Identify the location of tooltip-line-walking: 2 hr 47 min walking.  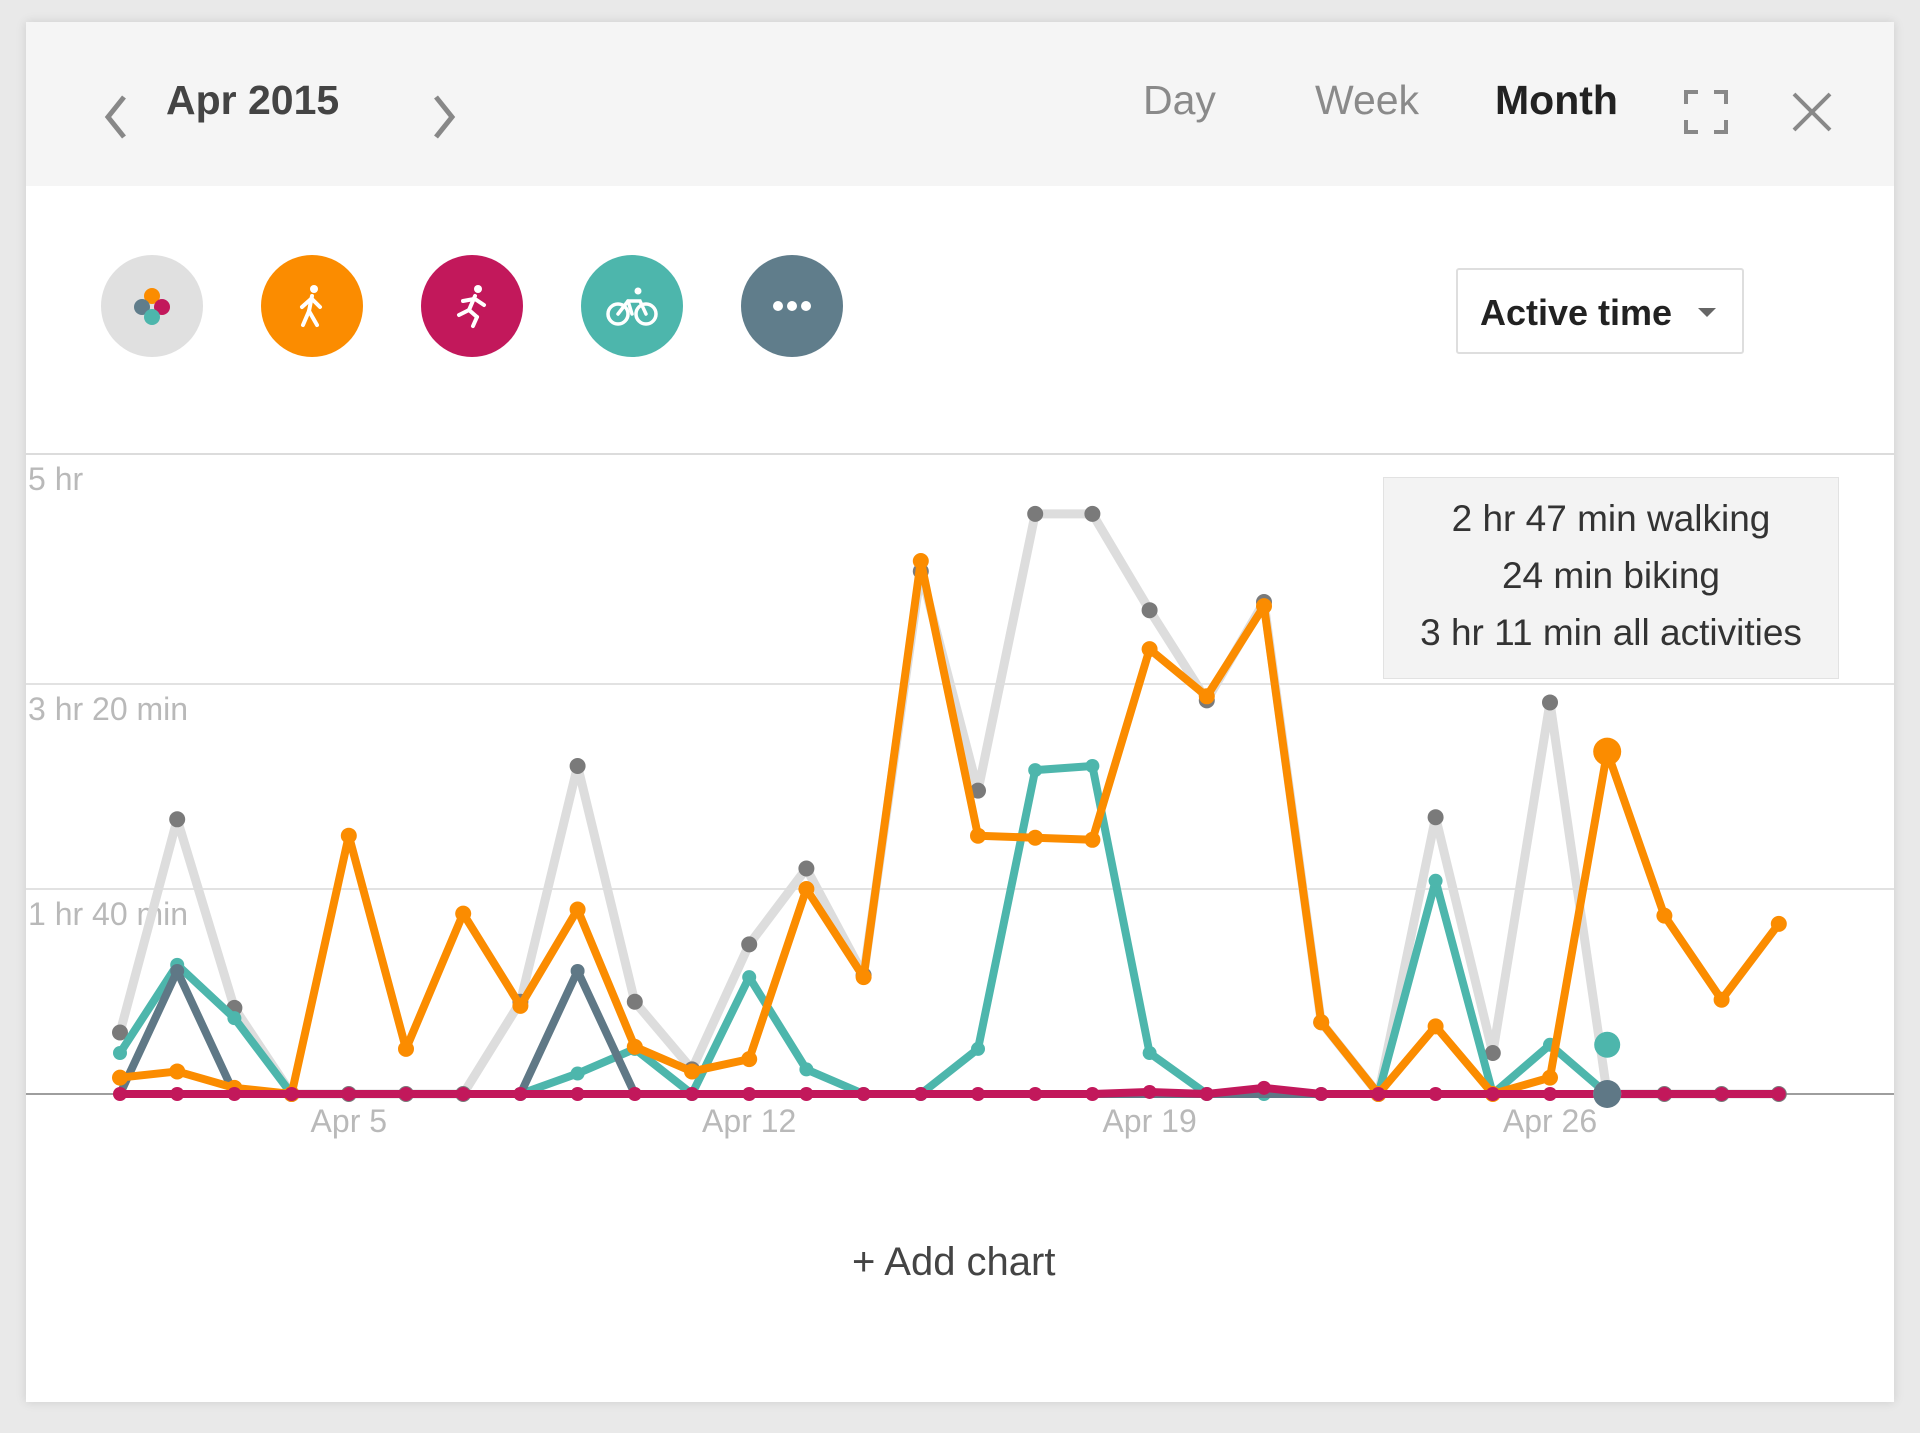
(1611, 518).